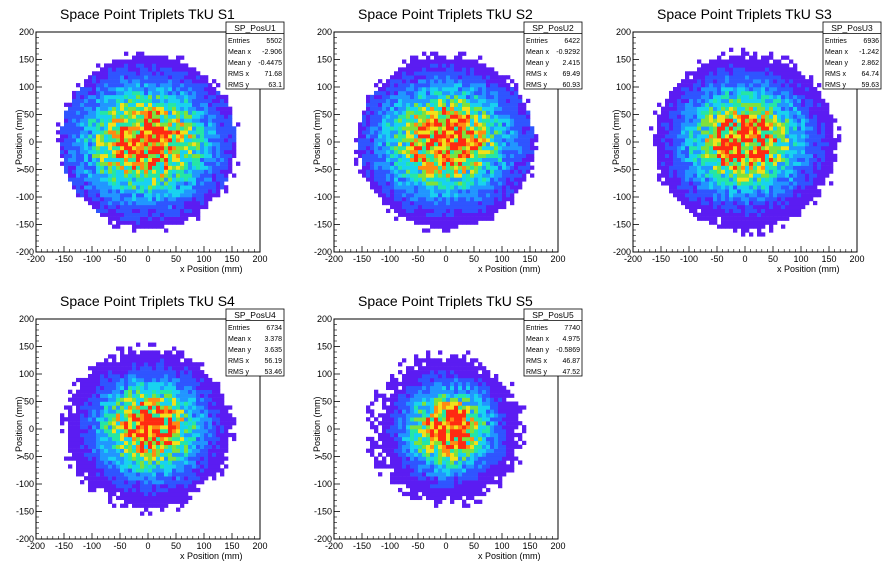  Describe the element at coordinates (689, 259) in the screenshot. I see `x-tick-label: -100` at that location.